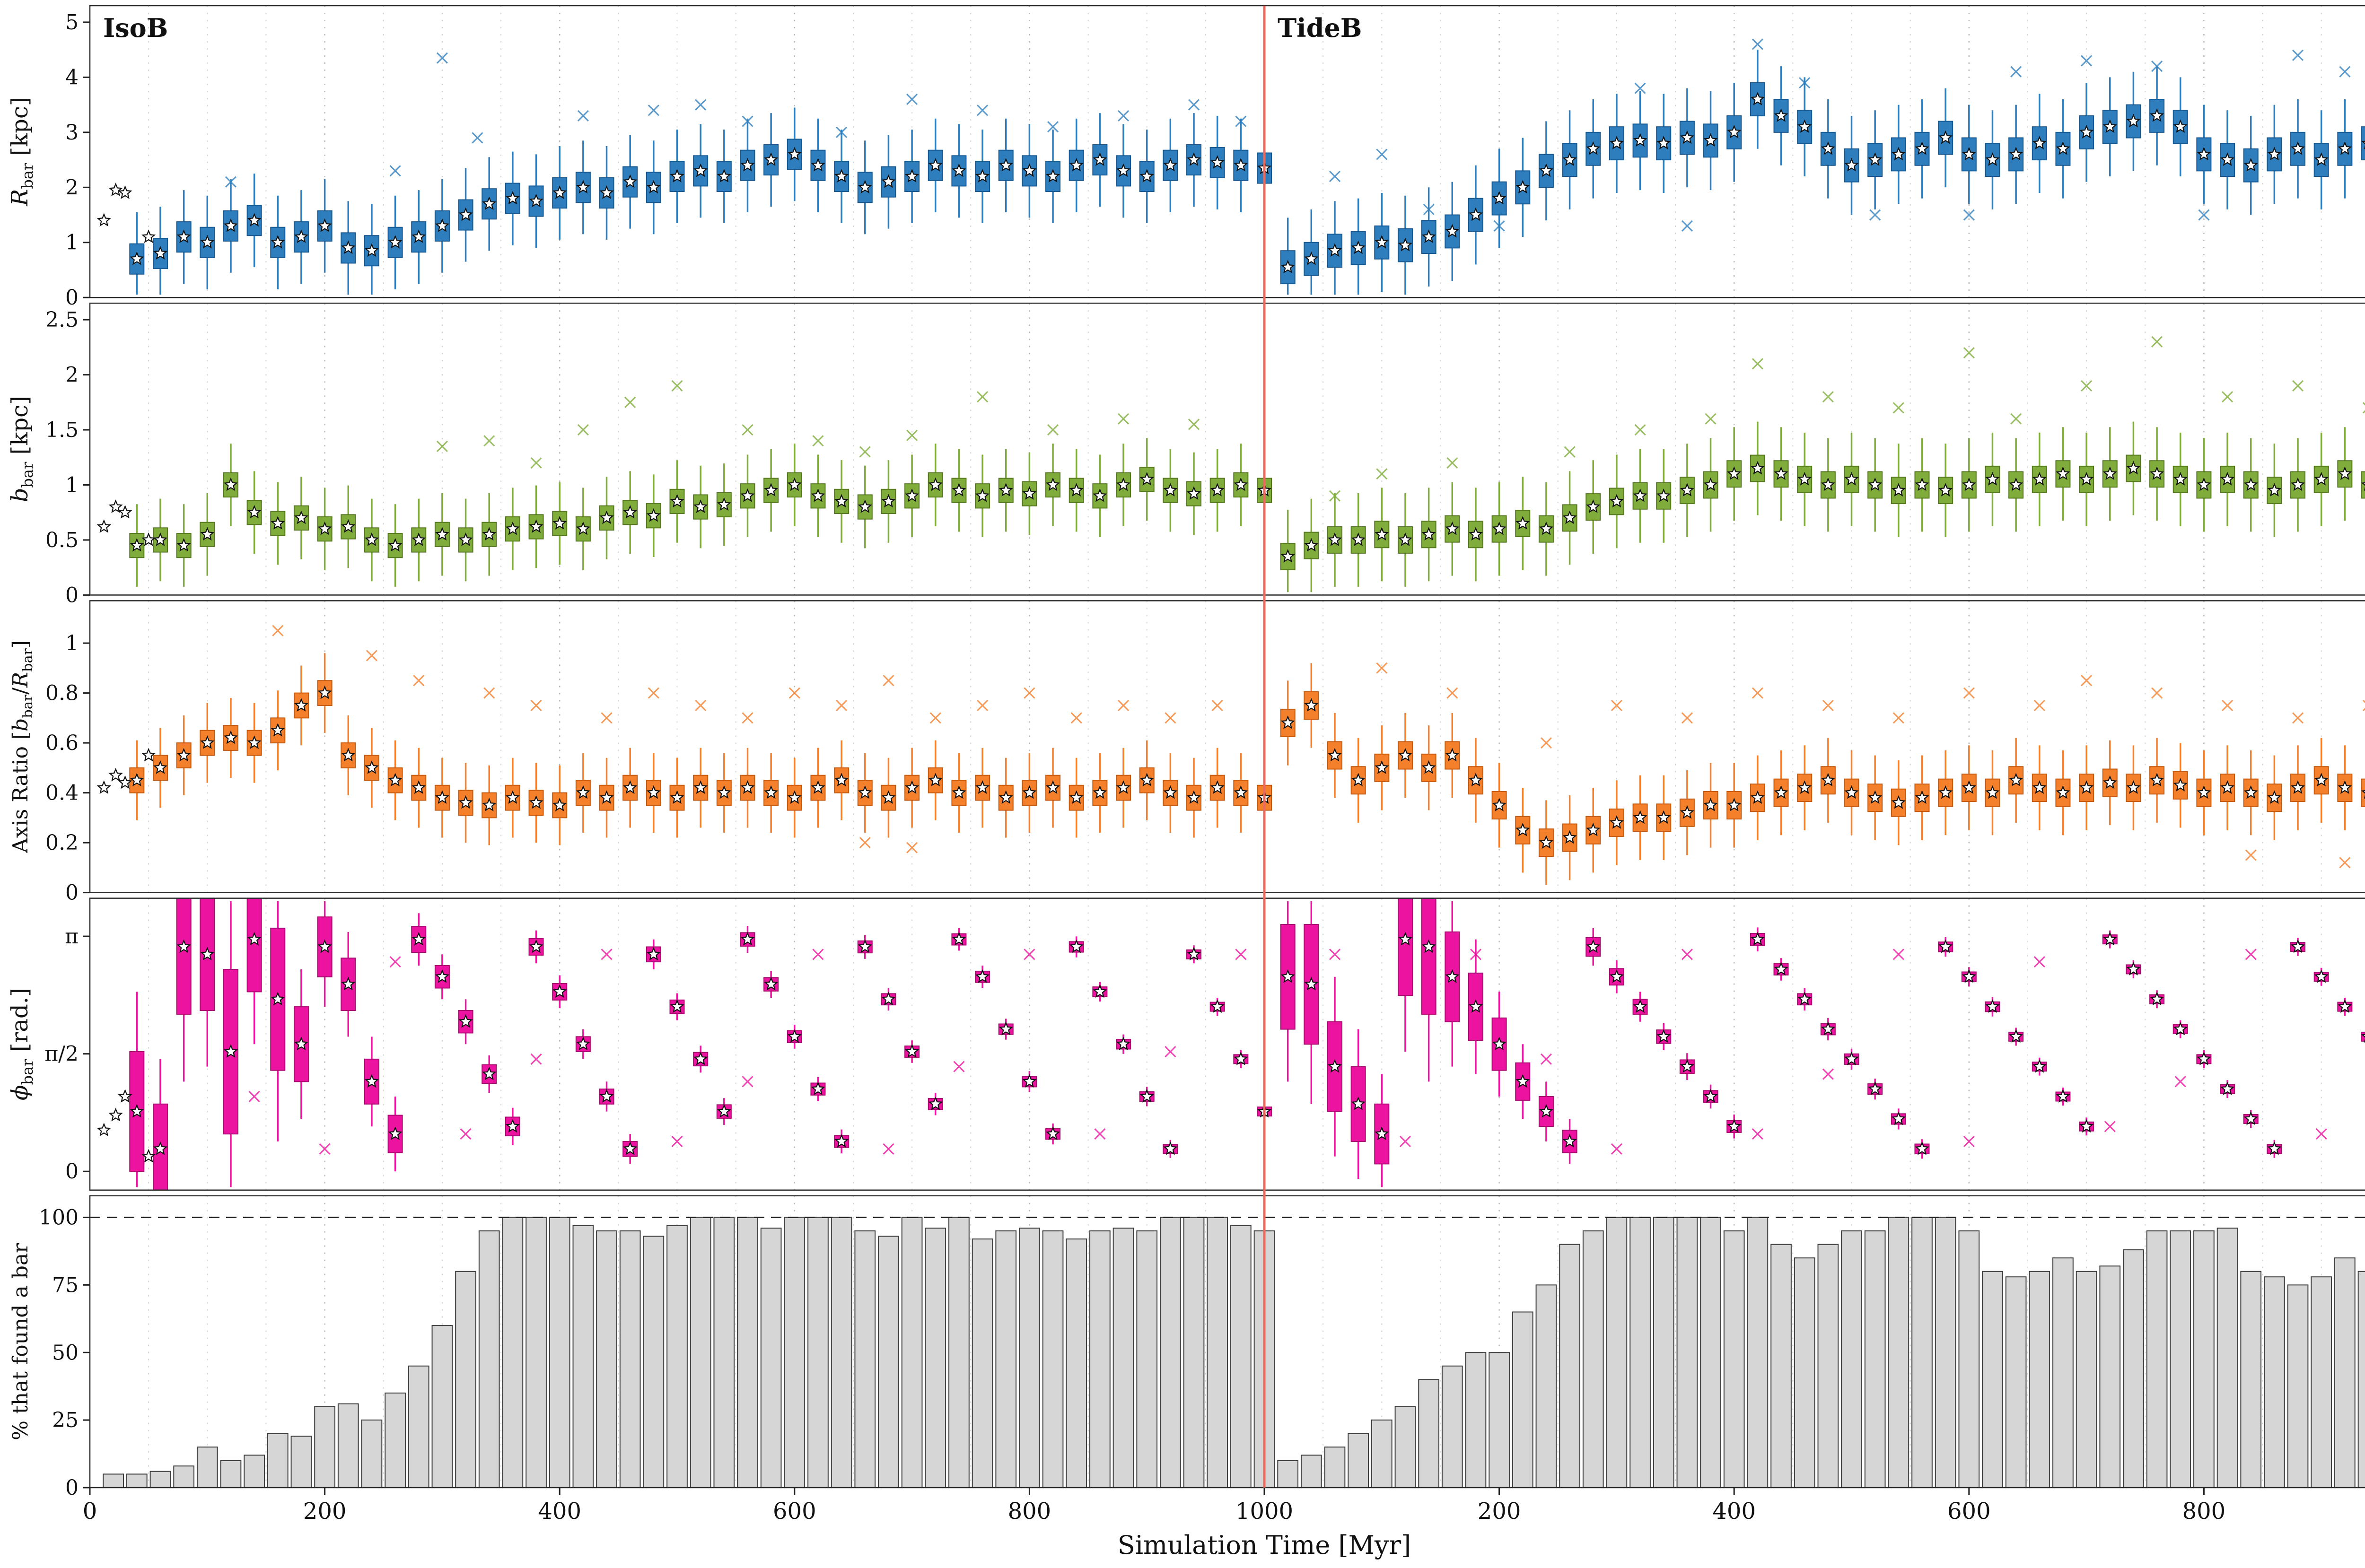  Describe the element at coordinates (72, 936) in the screenshot. I see `svg-text: π` at that location.